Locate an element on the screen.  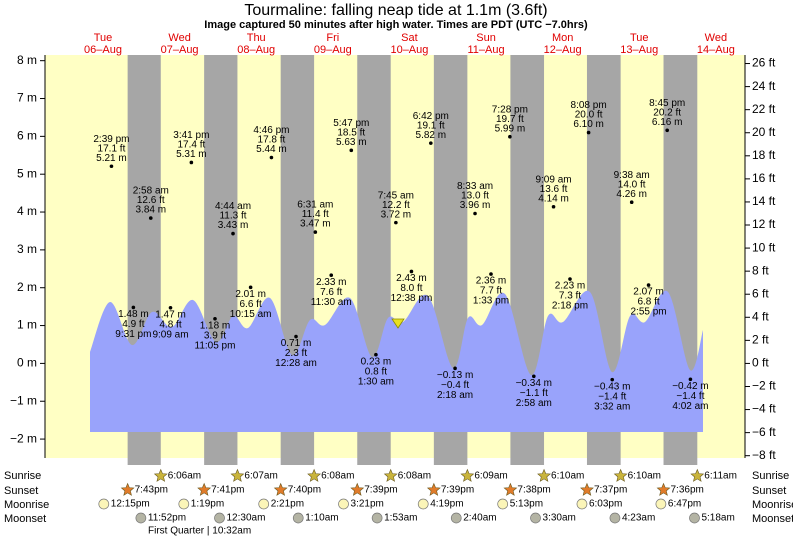
moonset-time: 4:23am is located at coordinates (638, 518).